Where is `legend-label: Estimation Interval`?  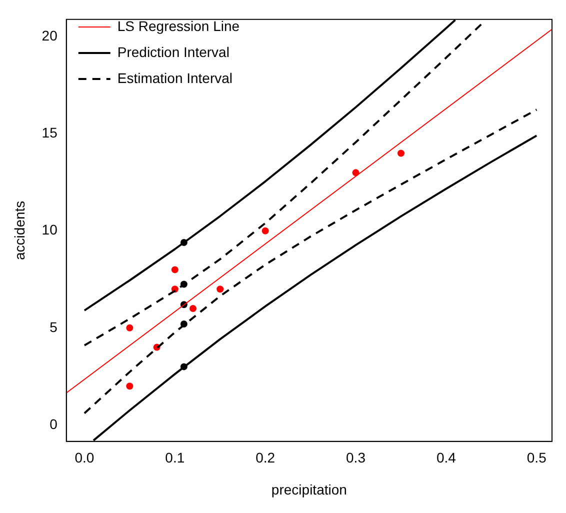 legend-label: Estimation Interval is located at coordinates (175, 78).